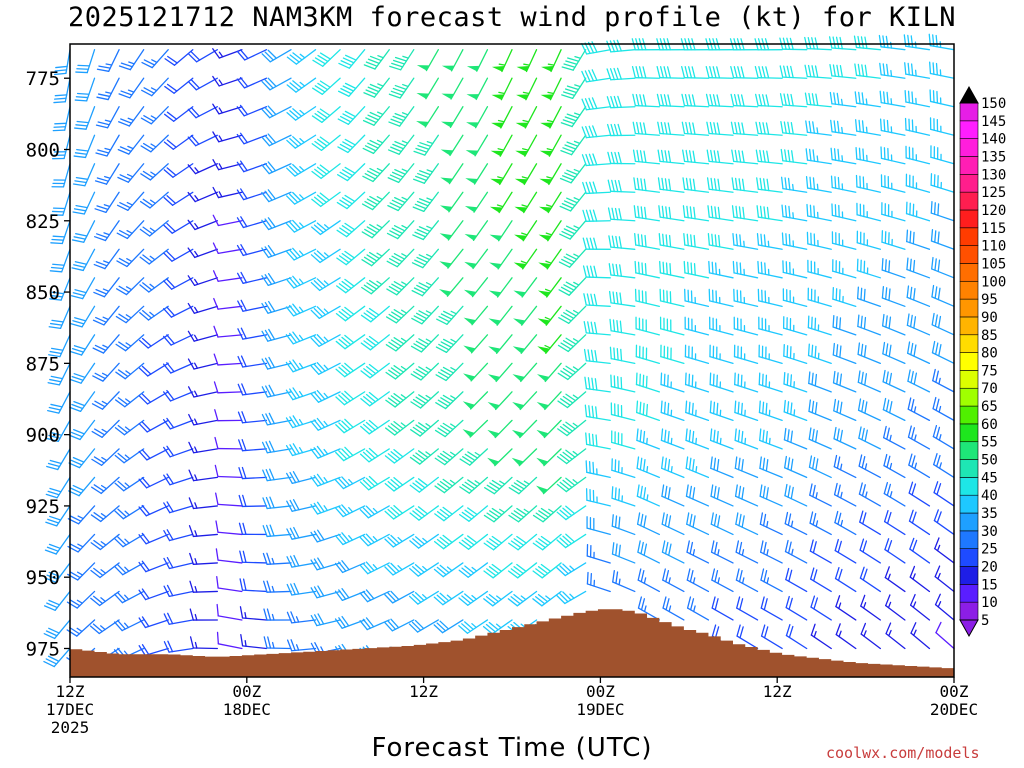  I want to click on colorbar-label: 105, so click(993, 264).